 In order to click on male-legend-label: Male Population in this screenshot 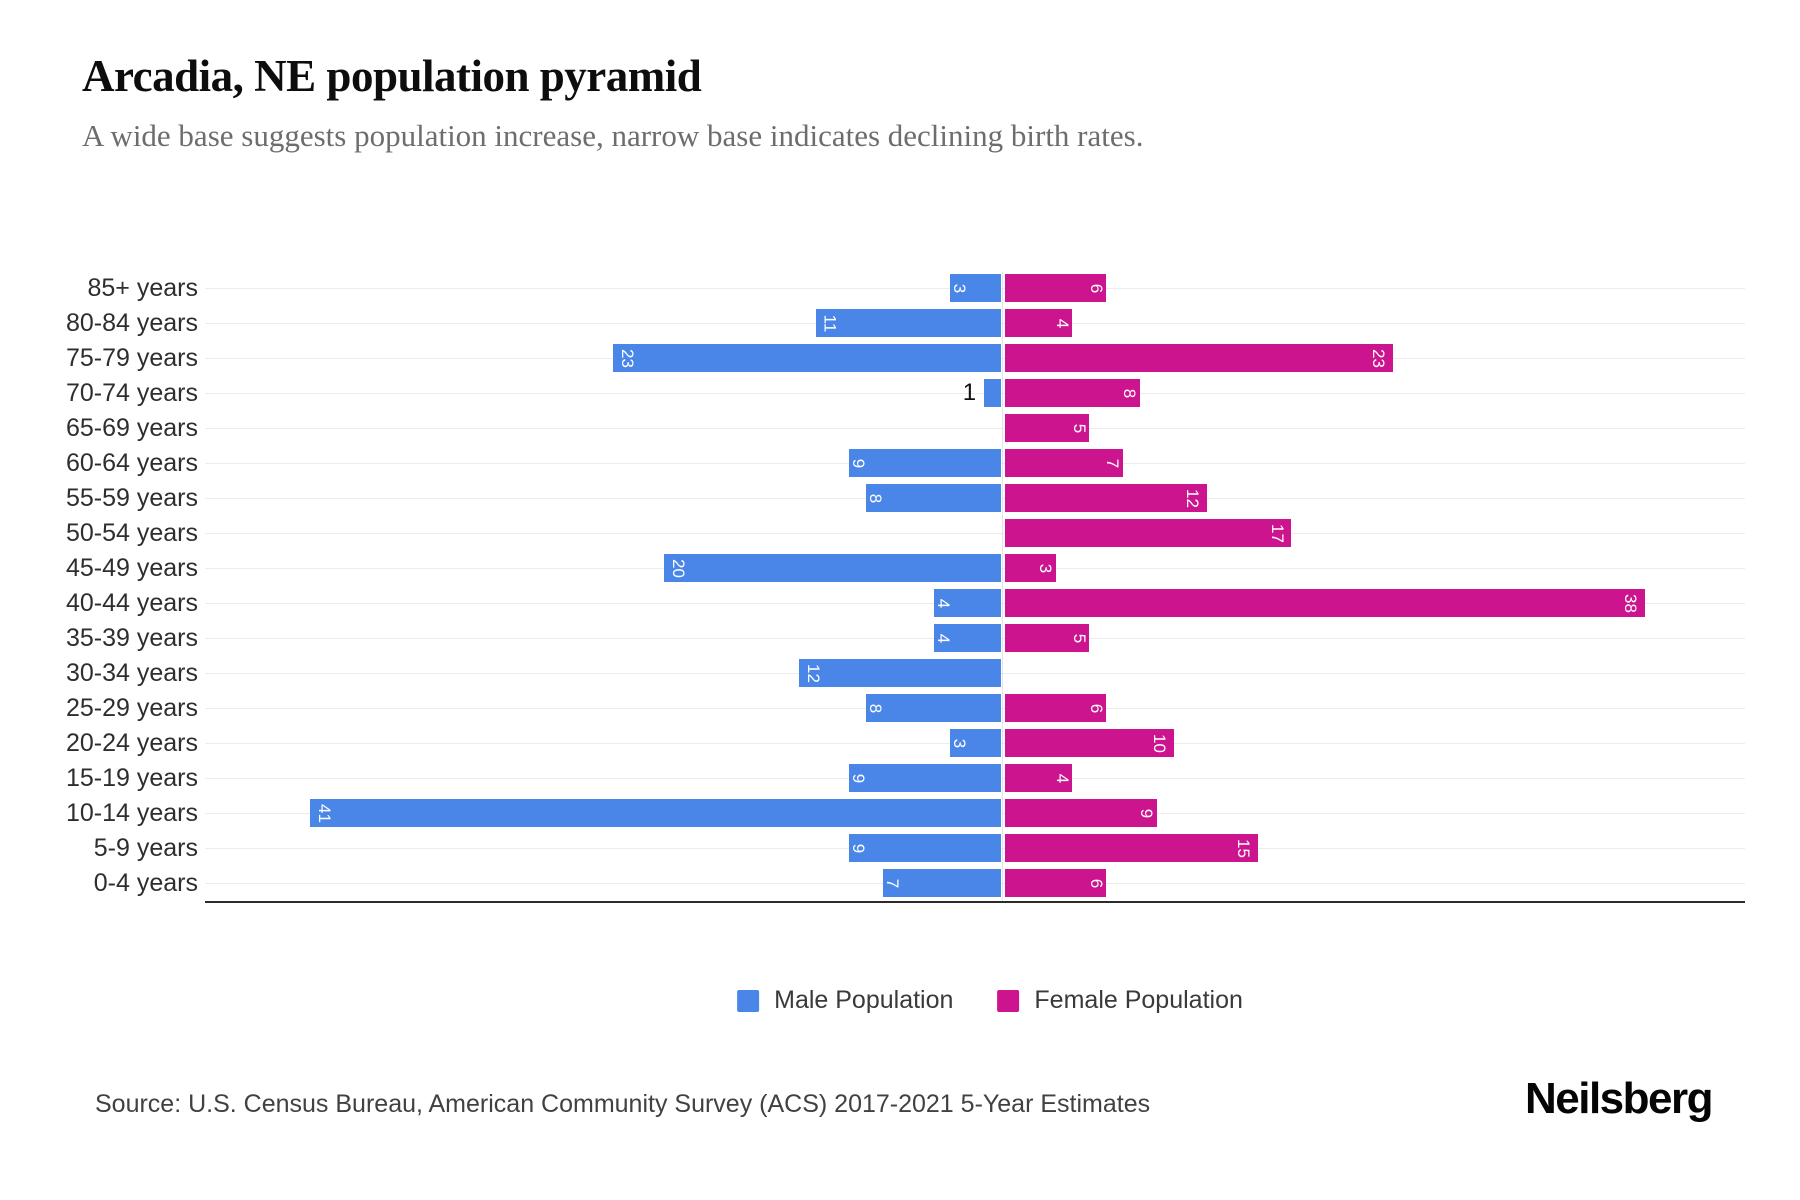, I will do `click(864, 1000)`.